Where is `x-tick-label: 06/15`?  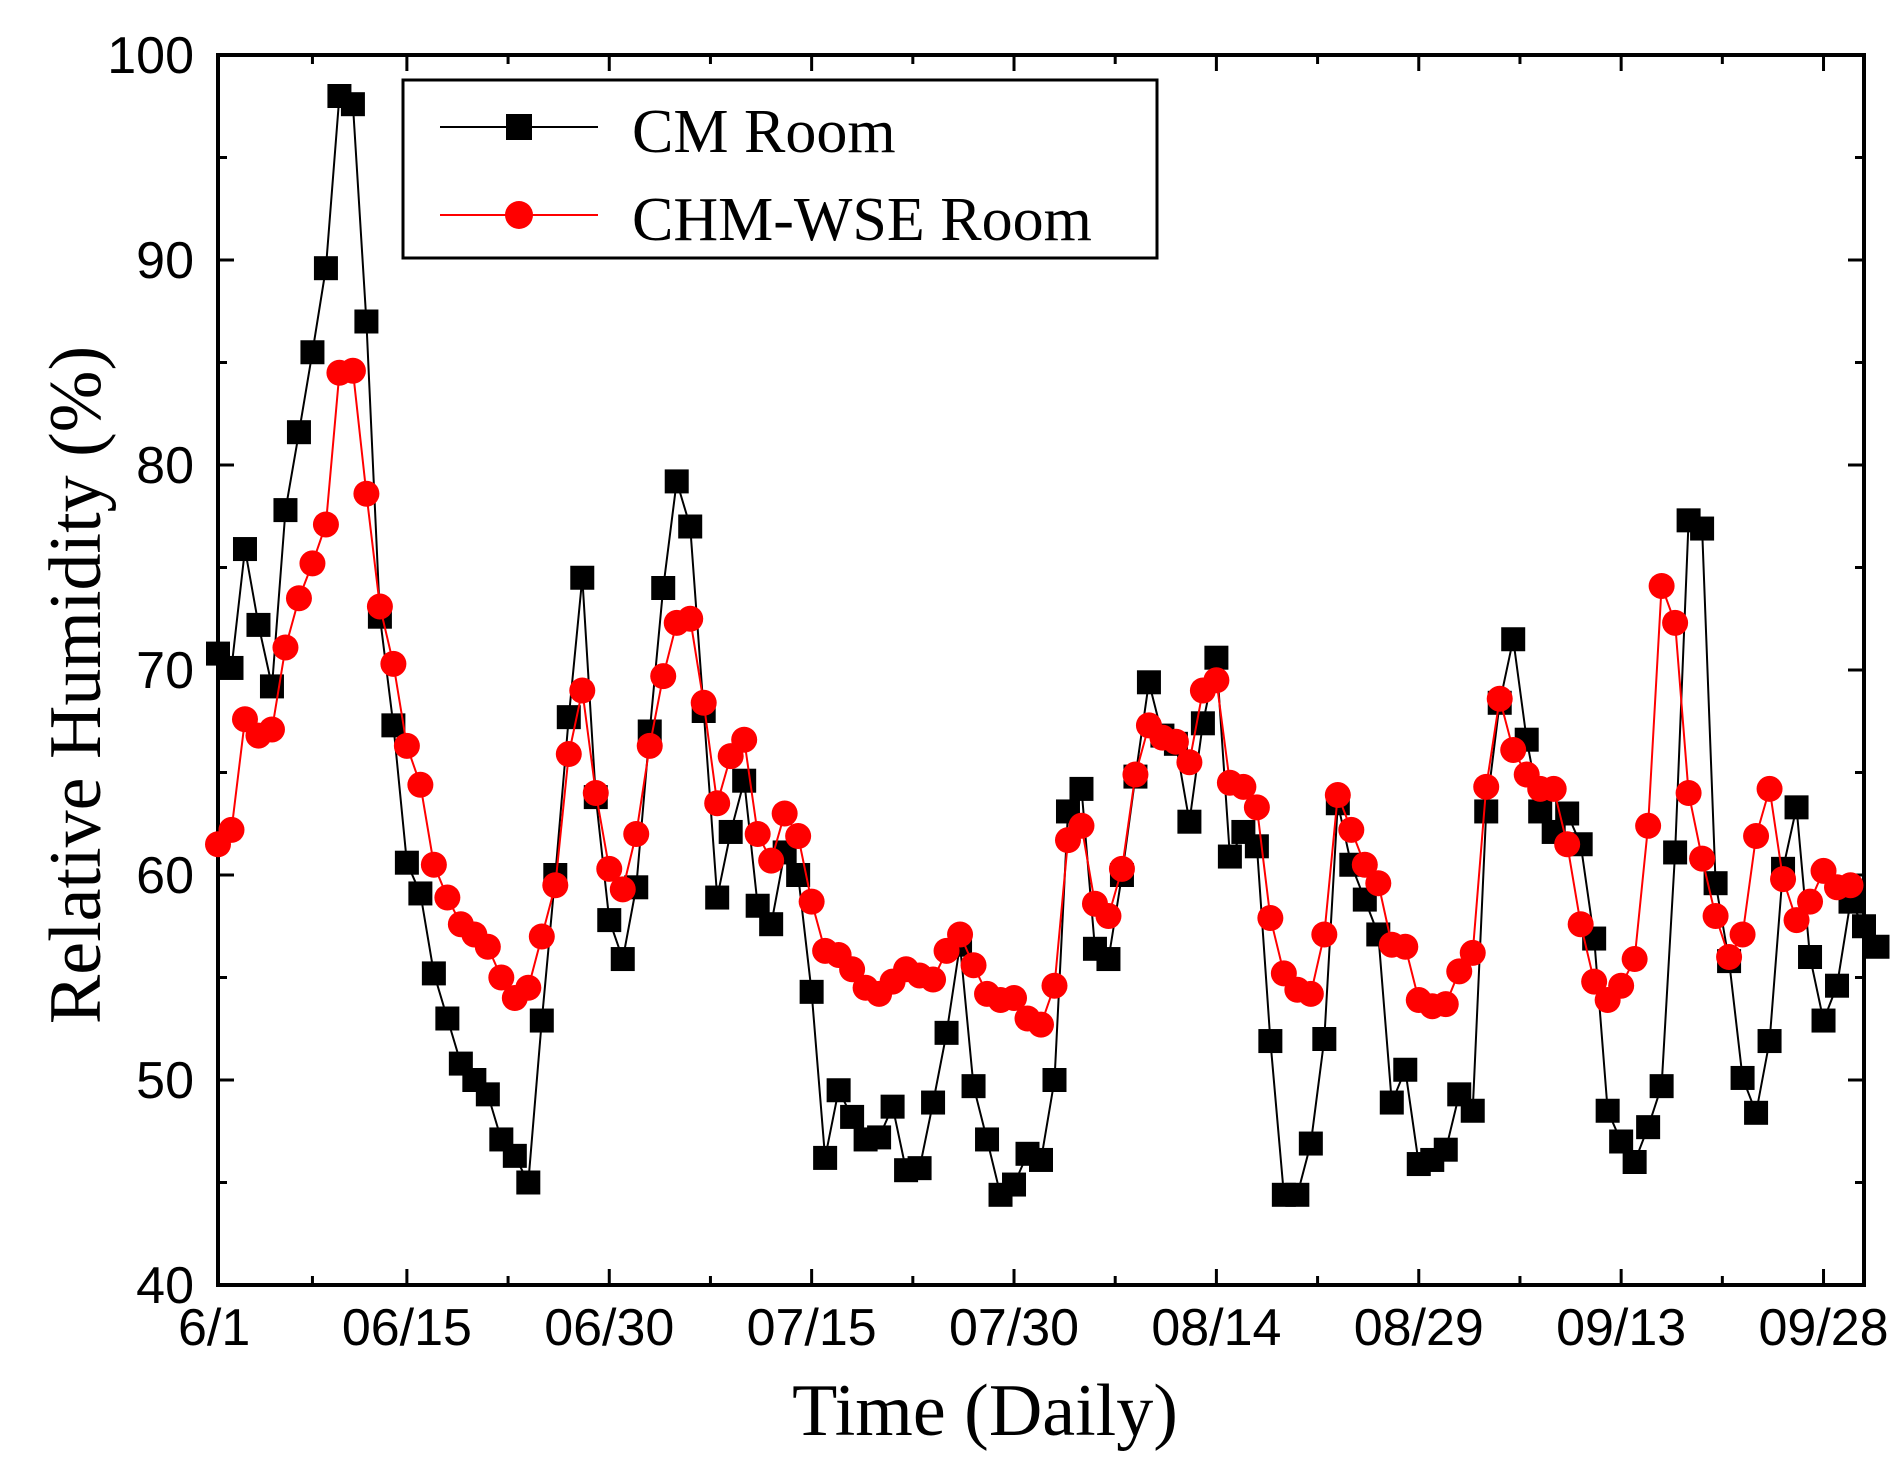
x-tick-label: 06/15 is located at coordinates (407, 1328).